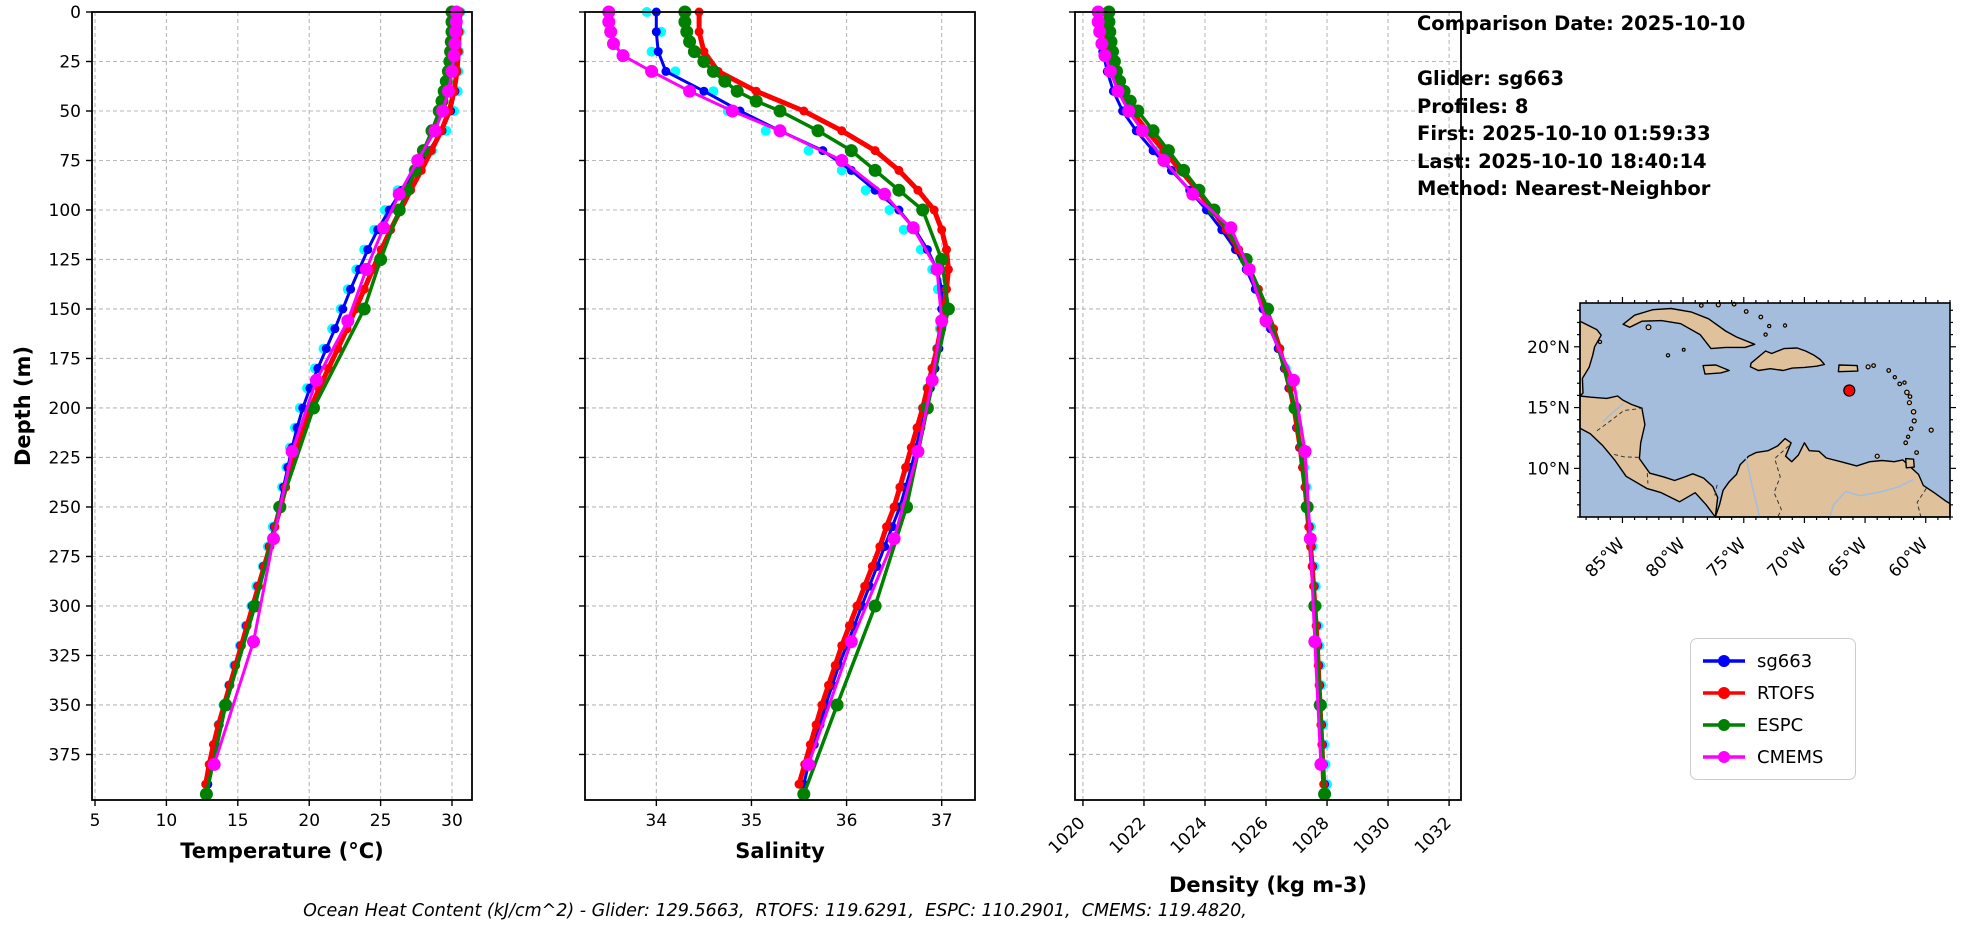 The width and height of the screenshot is (1983, 934). Describe the element at coordinates (1311, 835) in the screenshot. I see `svg-text: 1028` at that location.